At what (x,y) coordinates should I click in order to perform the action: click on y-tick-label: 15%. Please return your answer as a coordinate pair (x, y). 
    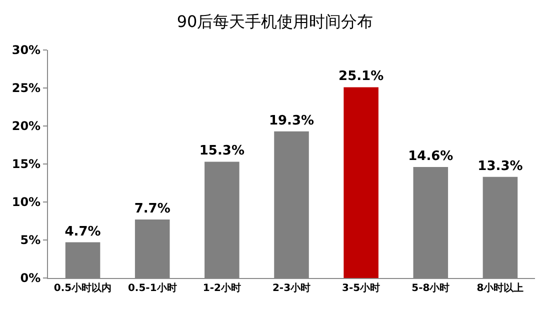
    Looking at the image, I should click on (26, 164).